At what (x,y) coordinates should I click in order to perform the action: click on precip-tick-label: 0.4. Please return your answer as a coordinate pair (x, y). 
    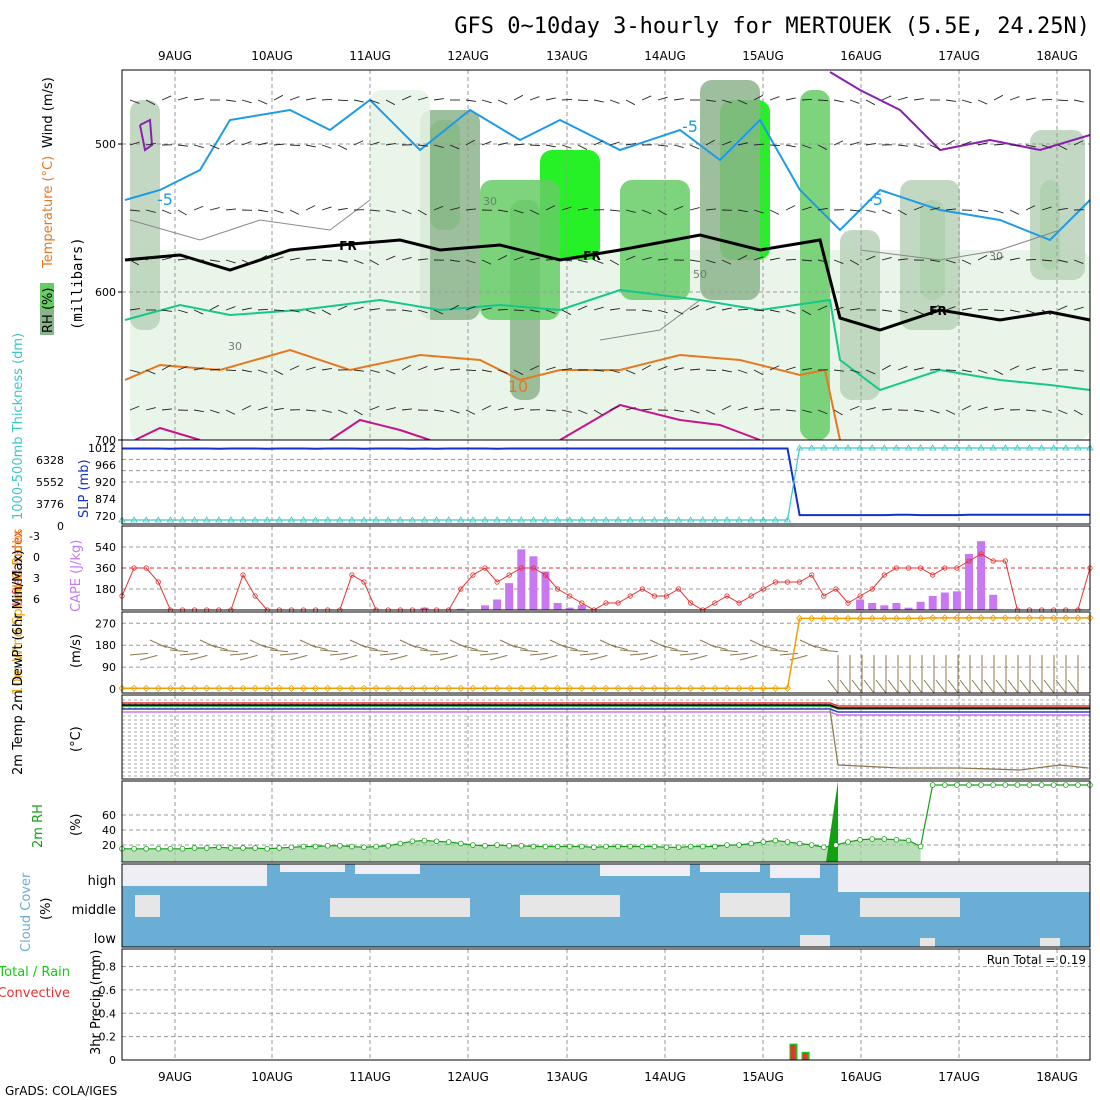
    Looking at the image, I should click on (108, 1013).